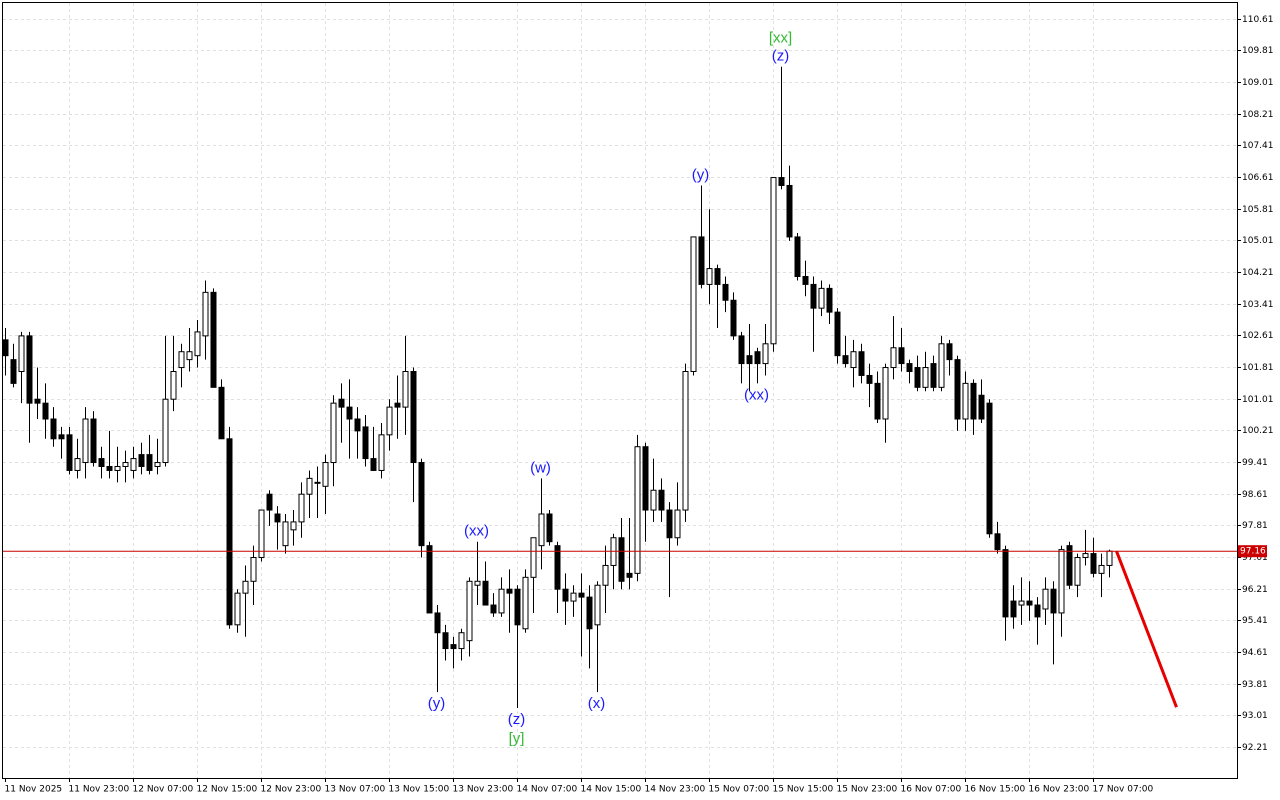 The height and width of the screenshot is (800, 1280). Describe the element at coordinates (756, 394) in the screenshot. I see `wave-label: (xx)` at that location.